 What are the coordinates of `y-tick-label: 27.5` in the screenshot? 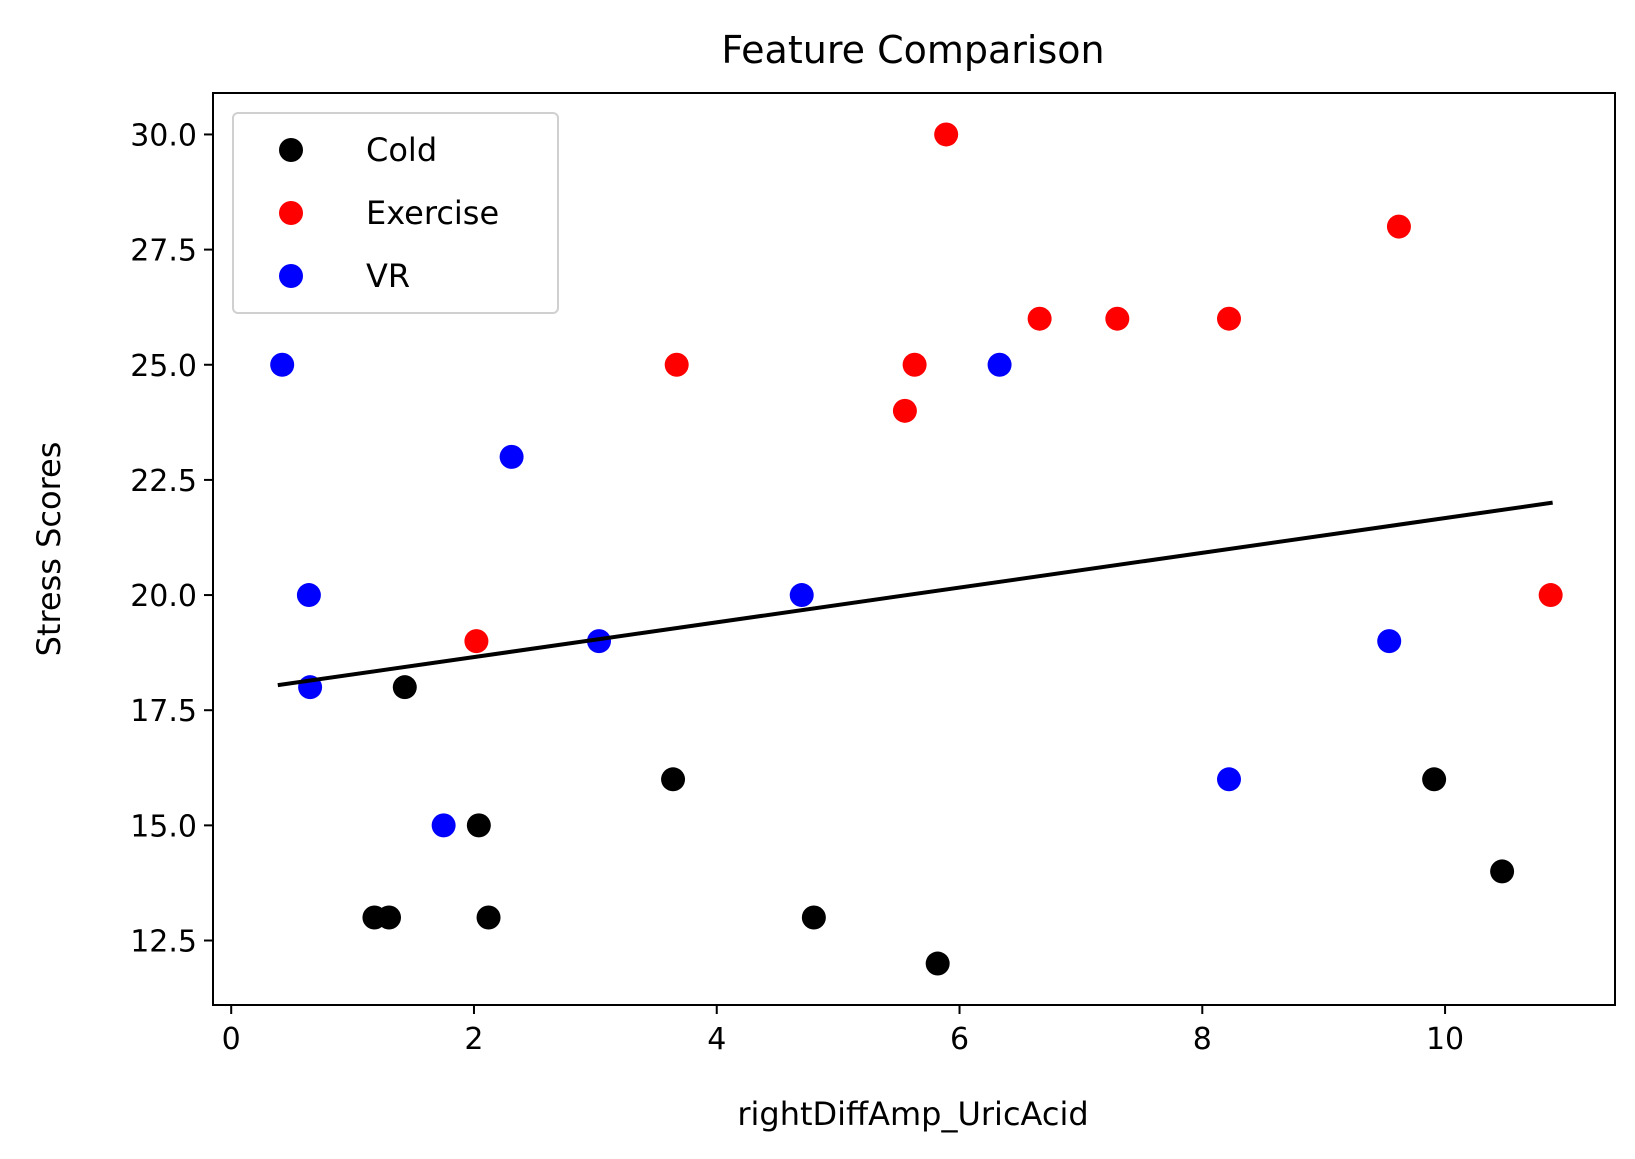 It's located at (163, 251).